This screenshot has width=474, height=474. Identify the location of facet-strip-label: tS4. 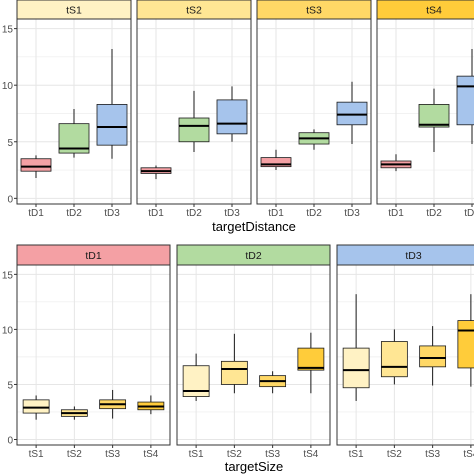
(434, 11).